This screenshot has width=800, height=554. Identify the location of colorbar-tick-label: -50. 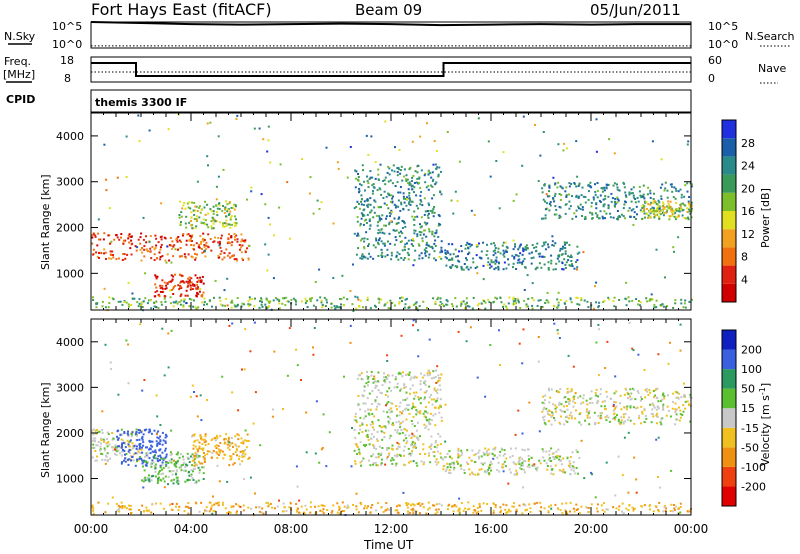
(750, 447).